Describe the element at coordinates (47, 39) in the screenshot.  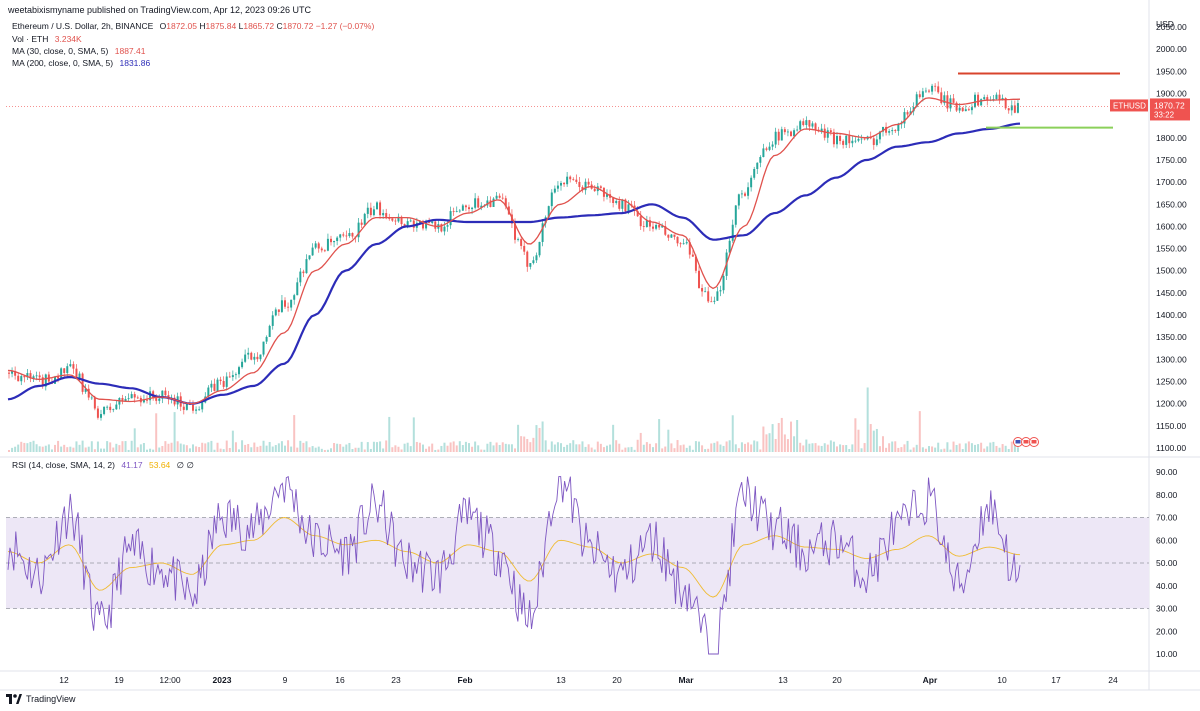
I see `volume-legend: Vol · ETH 3.234K` at that location.